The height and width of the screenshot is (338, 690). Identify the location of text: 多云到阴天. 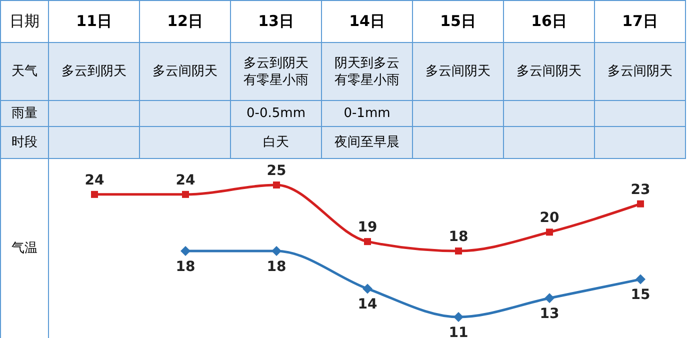
(94, 71).